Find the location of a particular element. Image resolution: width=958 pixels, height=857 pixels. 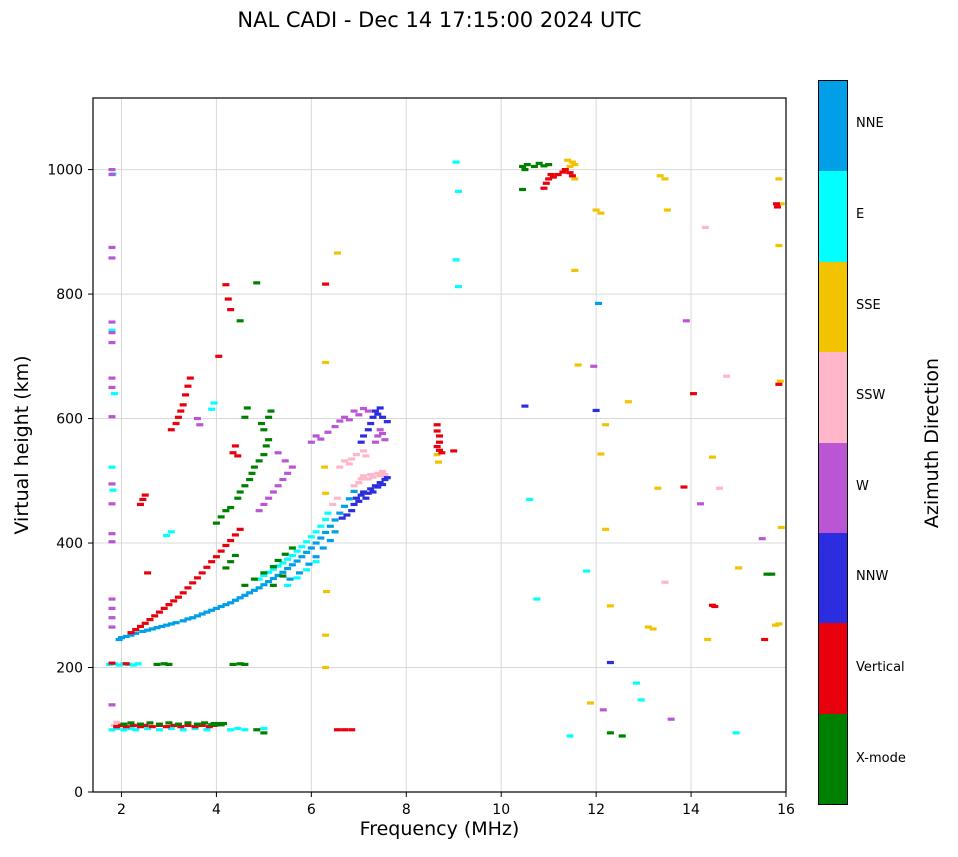

colorbar-segment-w is located at coordinates (833, 487).